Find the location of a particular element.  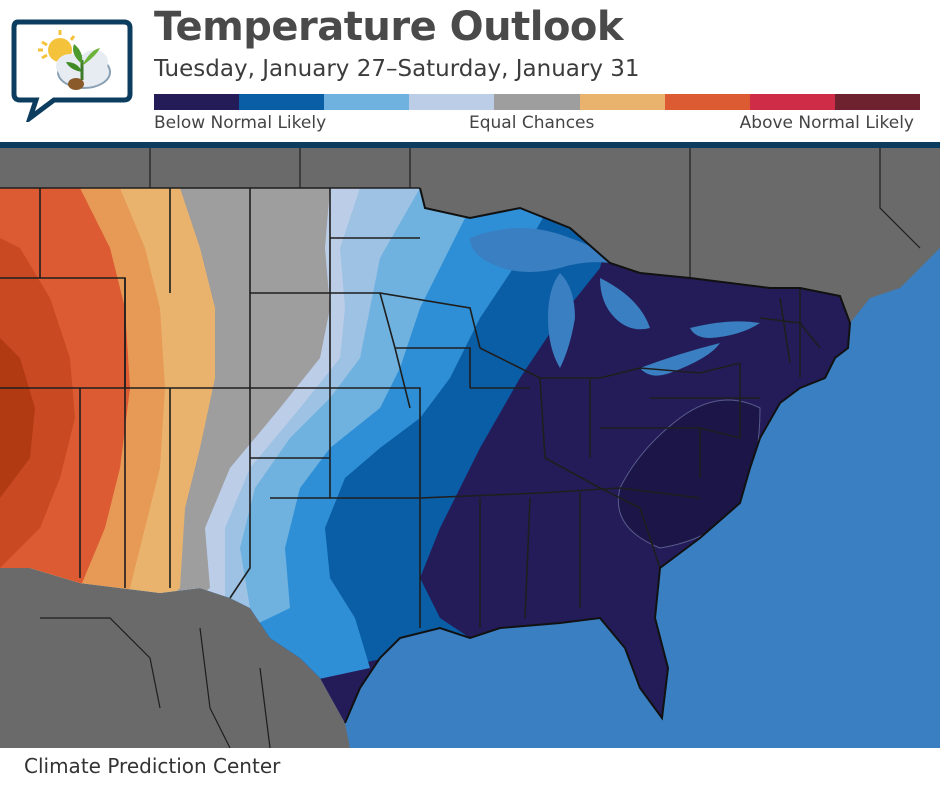

legend-below-label: Below Normal Likely is located at coordinates (240, 123).